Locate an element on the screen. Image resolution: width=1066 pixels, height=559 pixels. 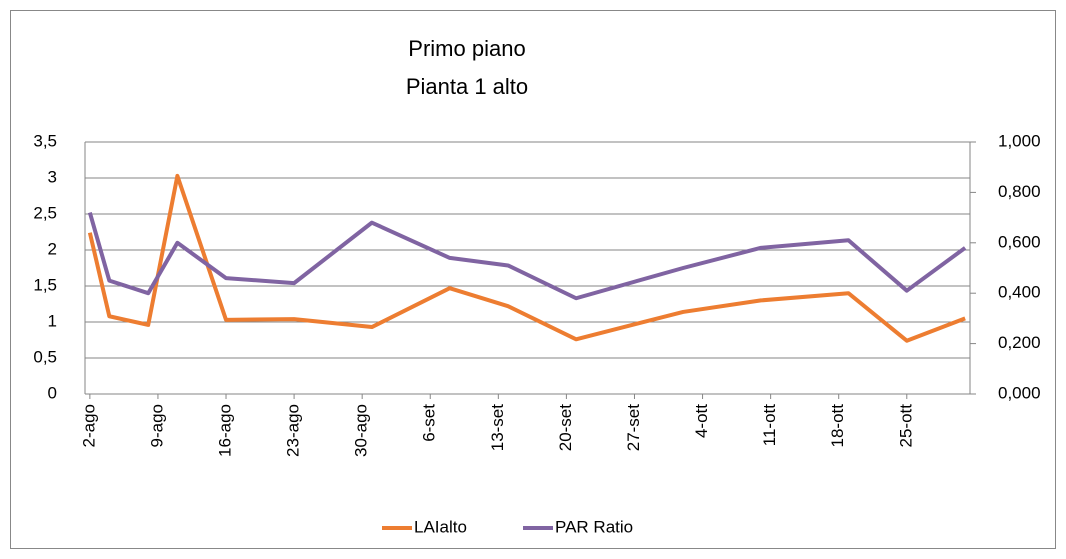
chart-title: Primo piano is located at coordinates (466, 48).